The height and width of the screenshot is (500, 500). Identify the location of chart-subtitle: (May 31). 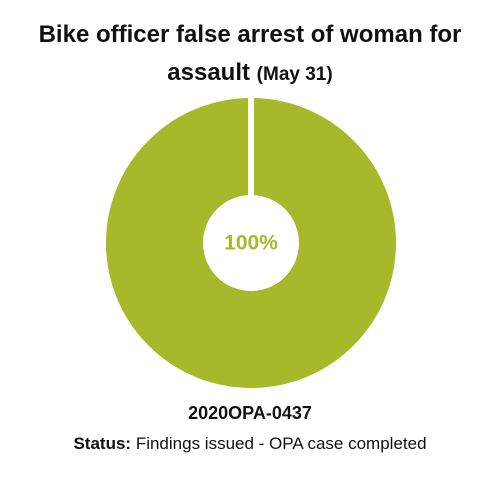
(294, 74).